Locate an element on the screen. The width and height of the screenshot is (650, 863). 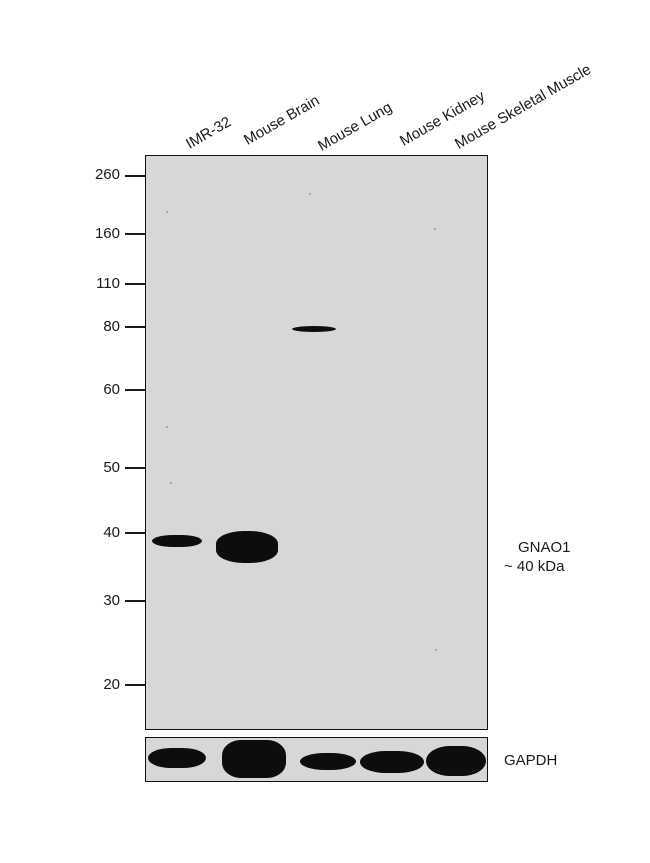
band-gnao1-mouse-brain is located at coordinates (247, 547).